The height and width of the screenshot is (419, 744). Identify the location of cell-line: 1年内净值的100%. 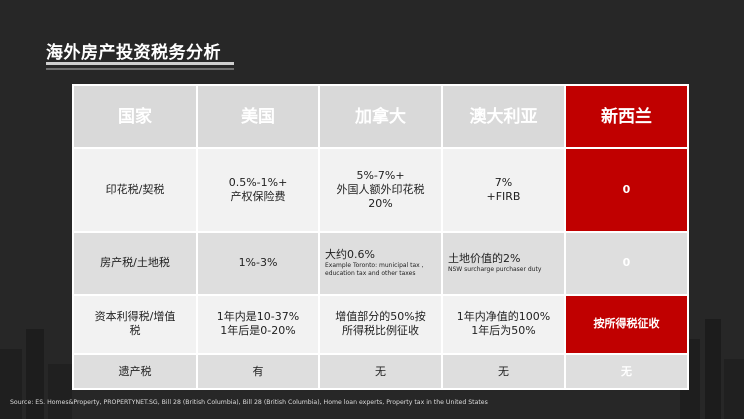
(503, 317).